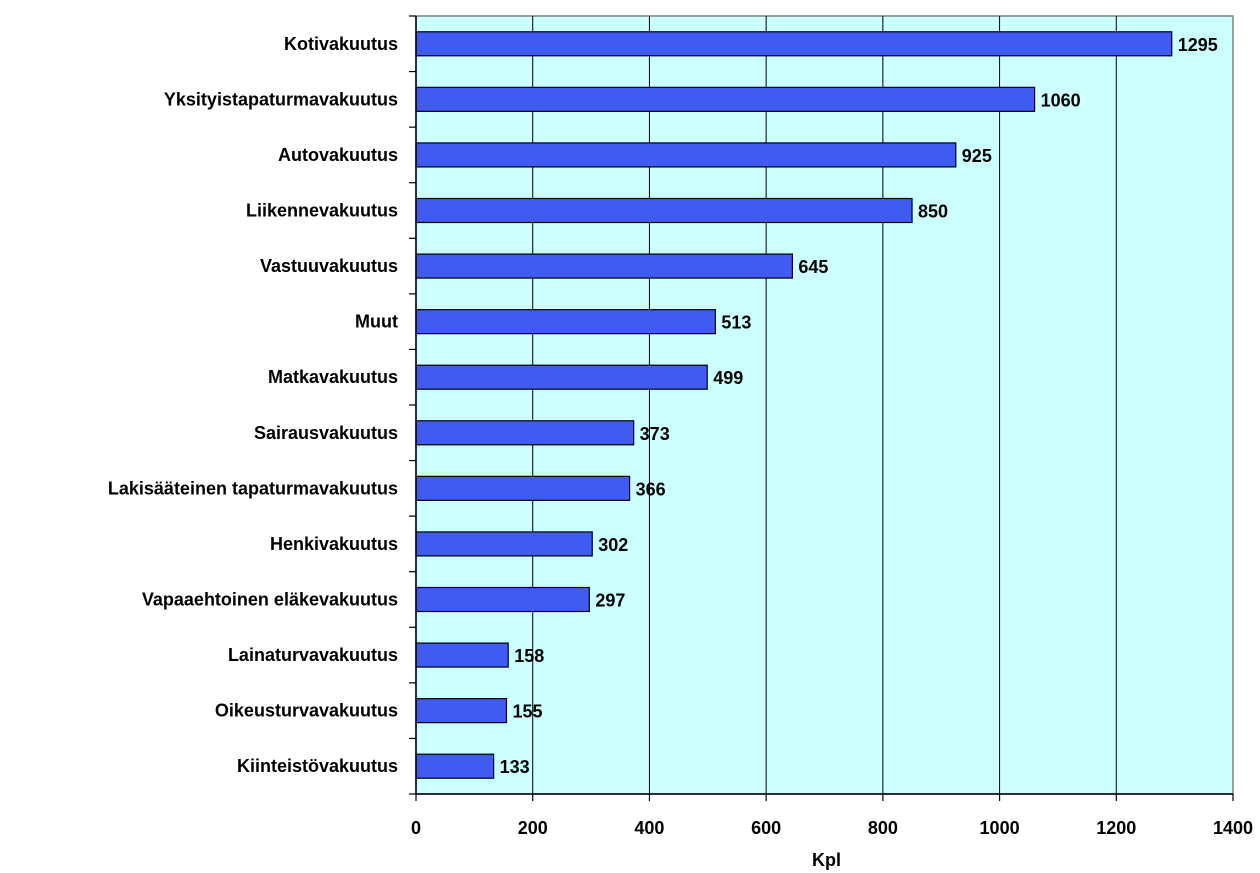  What do you see at coordinates (329, 266) in the screenshot?
I see `category-label: Vastuuvakuutus` at bounding box center [329, 266].